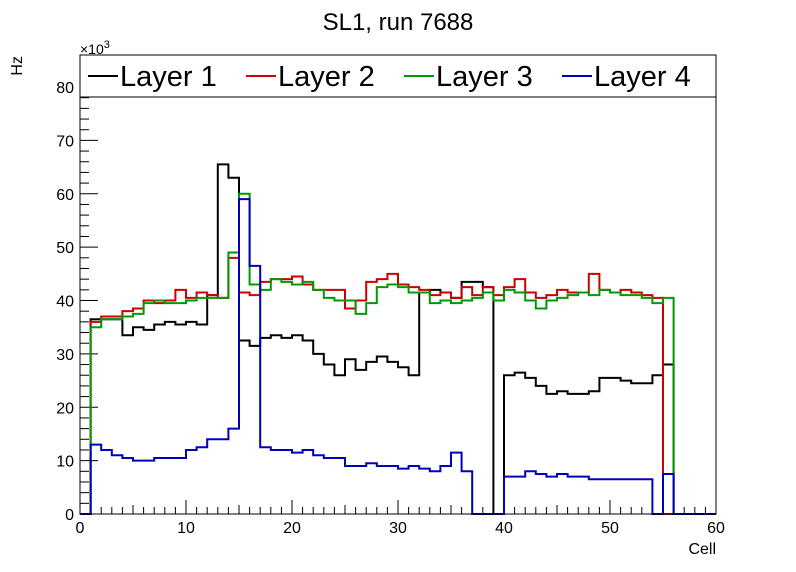  I want to click on legend-label-layer-4: Layer 4, so click(642, 77).